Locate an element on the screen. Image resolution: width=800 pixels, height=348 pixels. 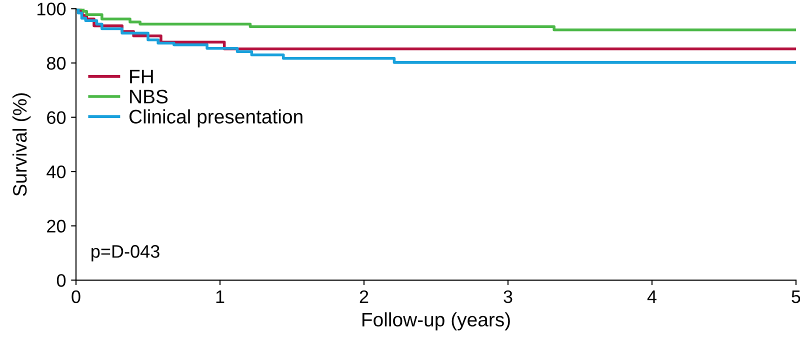
annotation: p=D-043 is located at coordinates (126, 253).